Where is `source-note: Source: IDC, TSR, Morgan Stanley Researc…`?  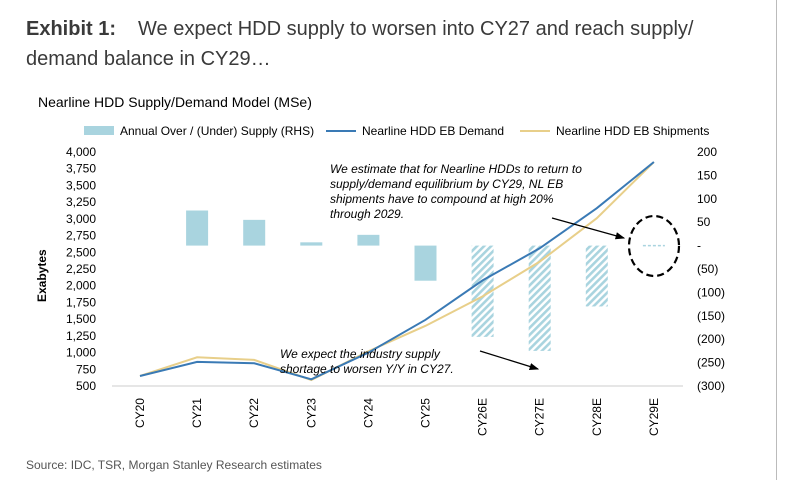
source-note: Source: IDC, TSR, Morgan Stanley Researc… is located at coordinates (174, 465).